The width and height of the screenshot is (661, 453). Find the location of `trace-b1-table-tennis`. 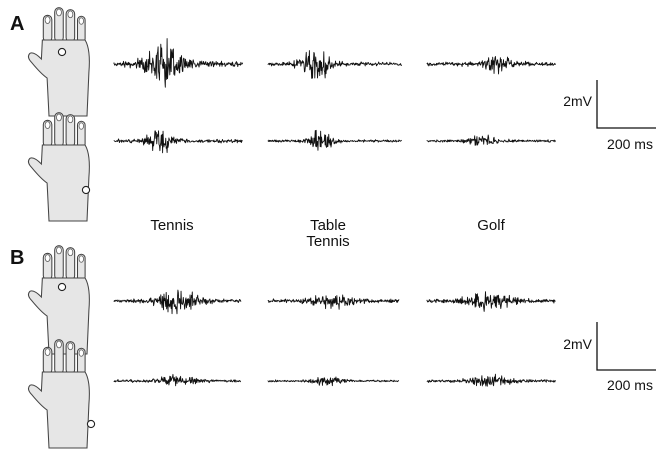

trace-b1-table-tennis is located at coordinates (333, 302).